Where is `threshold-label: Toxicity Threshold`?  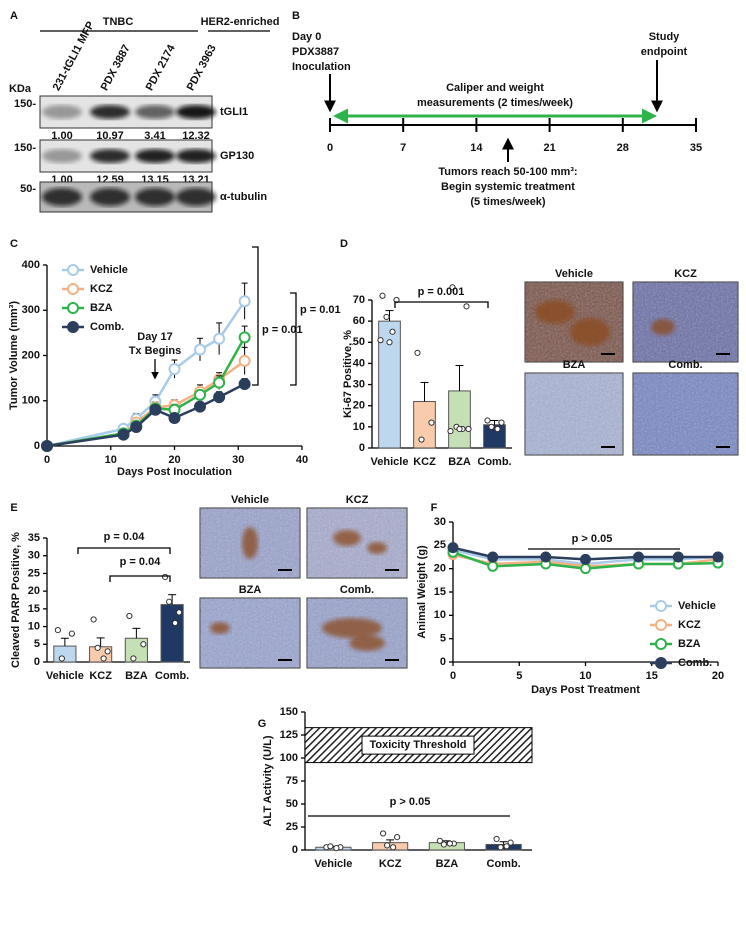 threshold-label: Toxicity Threshold is located at coordinates (418, 745).